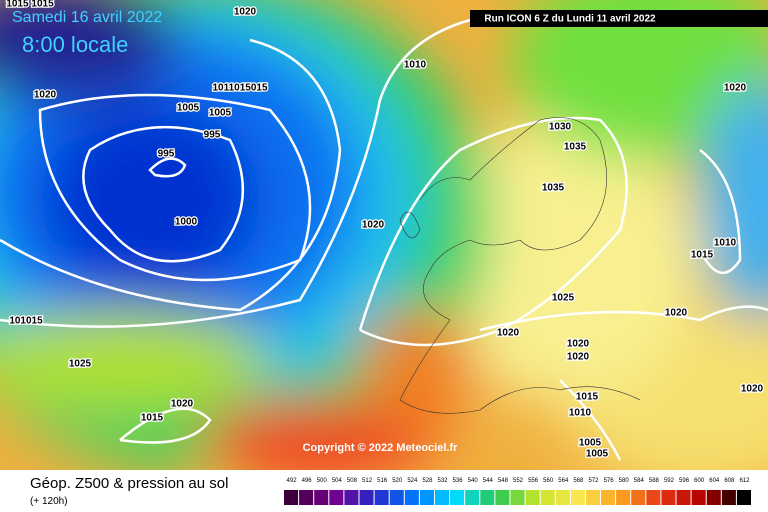  I want to click on copyright: Copyright © 2022 Meteociel.fr, so click(381, 448).